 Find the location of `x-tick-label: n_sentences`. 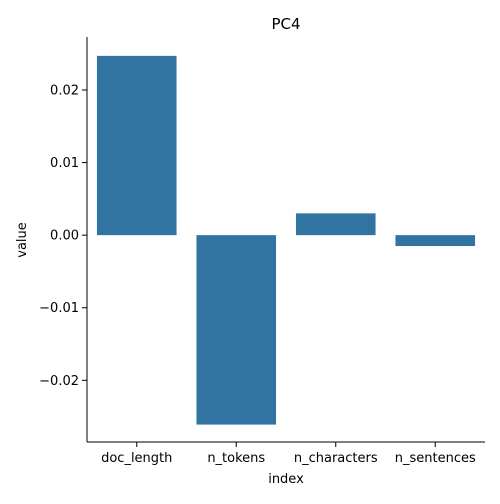

x-tick-label: n_sentences is located at coordinates (435, 458).